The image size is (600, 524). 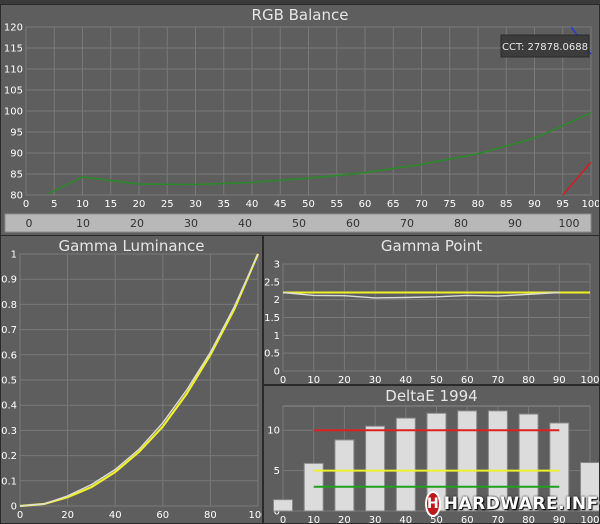 I want to click on gamma-point-title: Gamma Point, so click(x=431, y=246).